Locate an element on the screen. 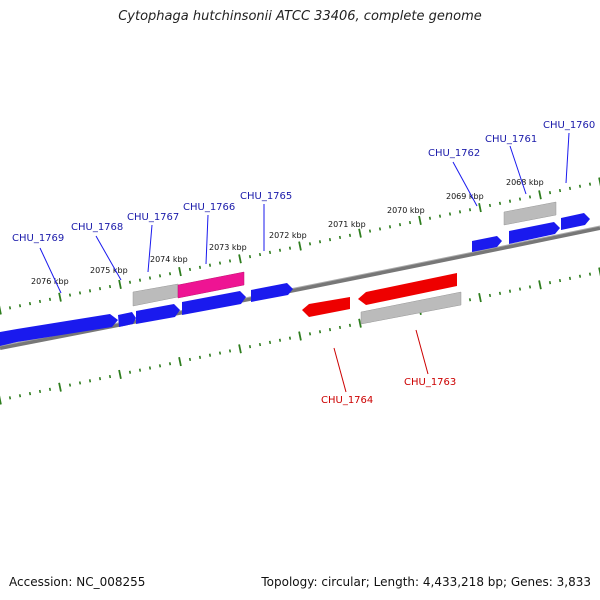 The width and height of the screenshot is (600, 600). kbp-label: 2073 kbp is located at coordinates (228, 247).